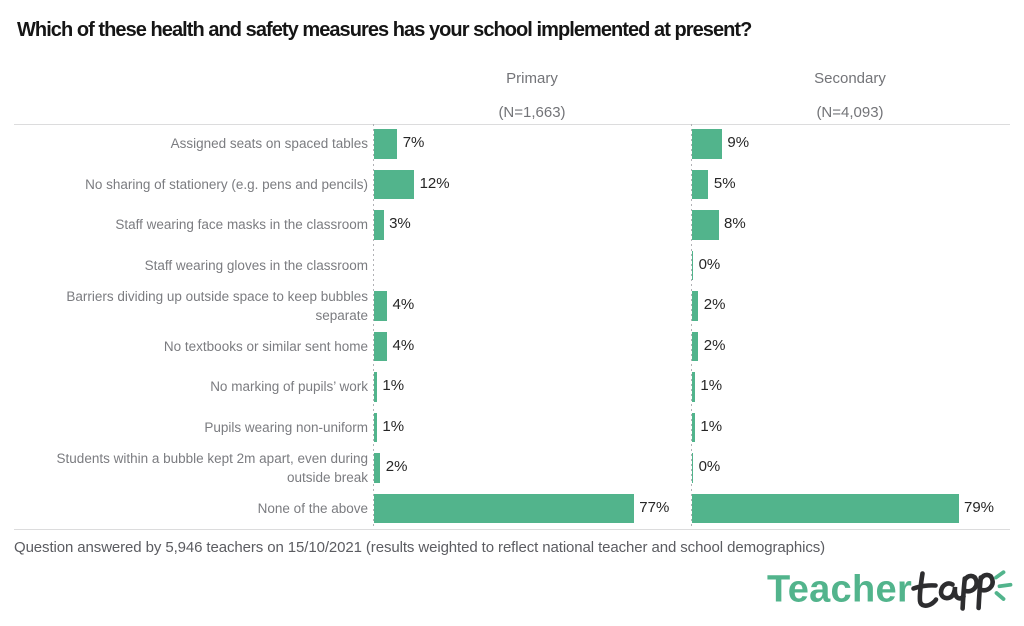  Describe the element at coordinates (839, 590) in the screenshot. I see `svg-text: Teacher` at that location.